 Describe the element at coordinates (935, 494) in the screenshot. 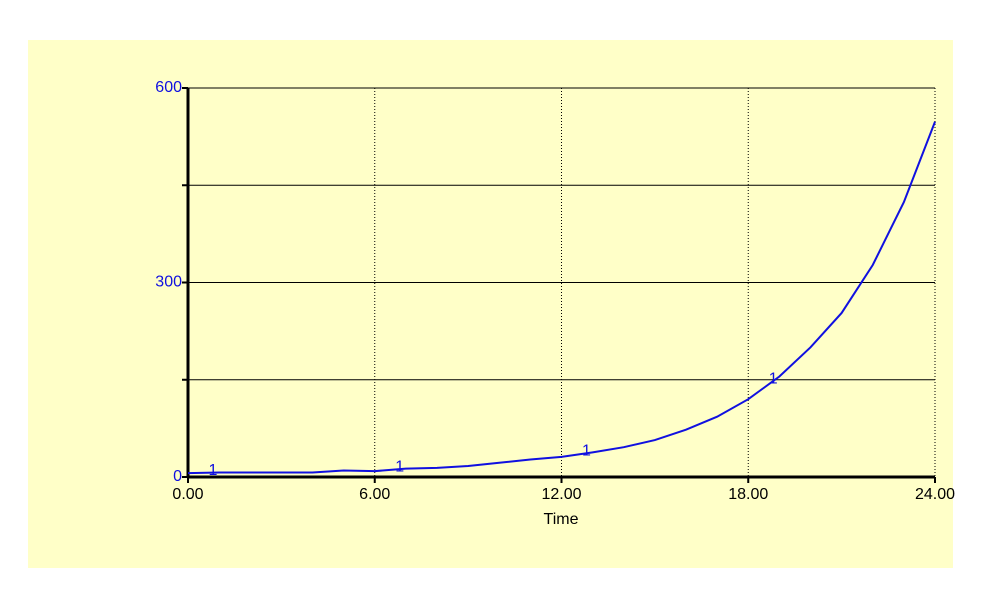

I see `x-tick-label: 24.00` at that location.